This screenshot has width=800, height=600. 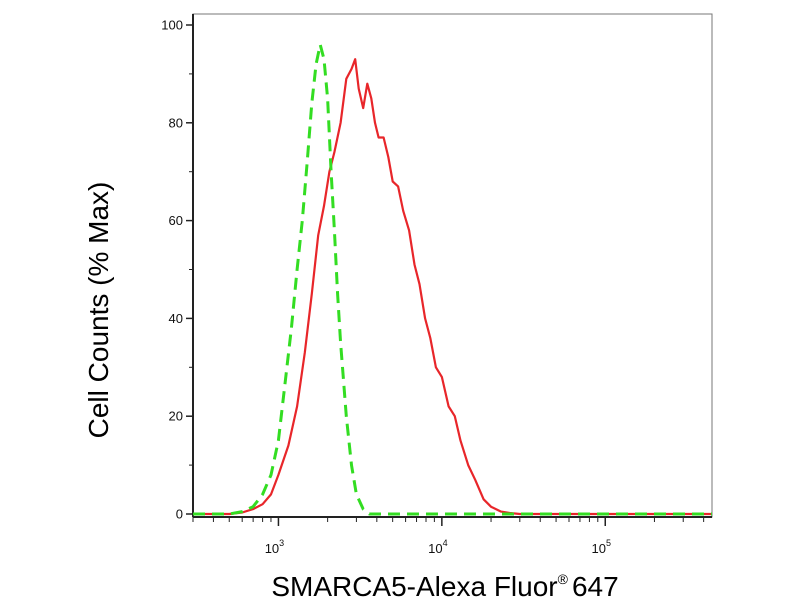 What do you see at coordinates (176, 416) in the screenshot?
I see `y-tick-label: 20` at bounding box center [176, 416].